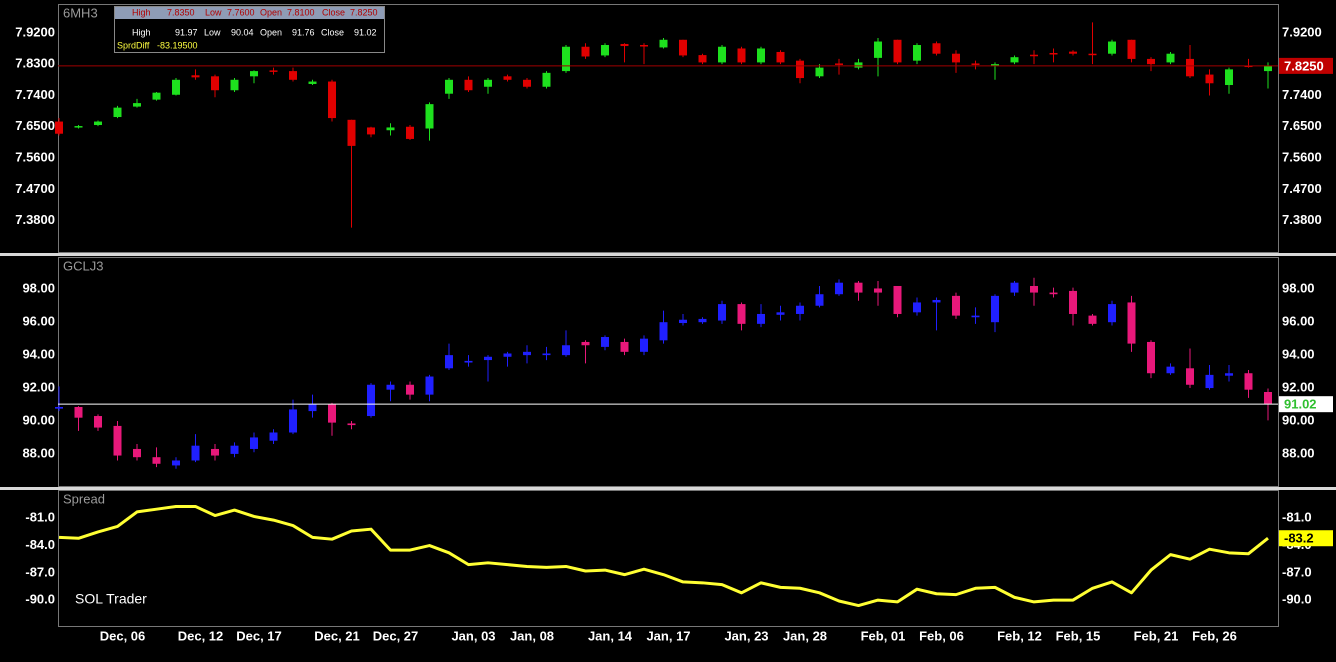 This screenshot has width=1336, height=662. What do you see at coordinates (35, 125) in the screenshot?
I see `y-tick-label: 7.6500` at bounding box center [35, 125].